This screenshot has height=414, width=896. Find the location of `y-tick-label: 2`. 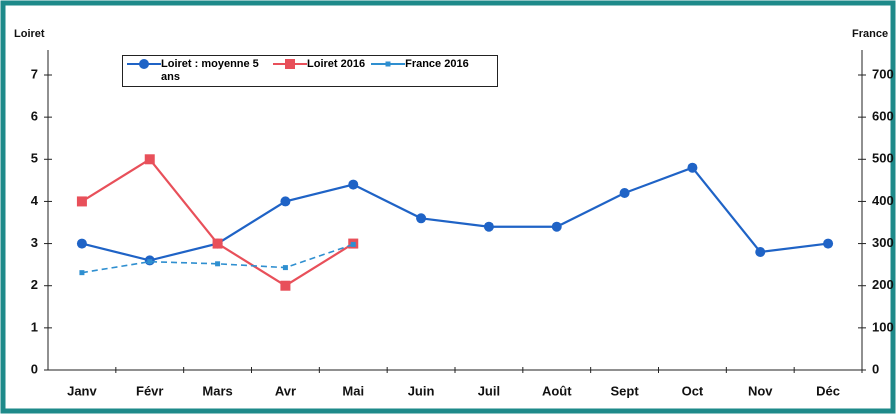

y-tick-label: 2 is located at coordinates (34, 284).